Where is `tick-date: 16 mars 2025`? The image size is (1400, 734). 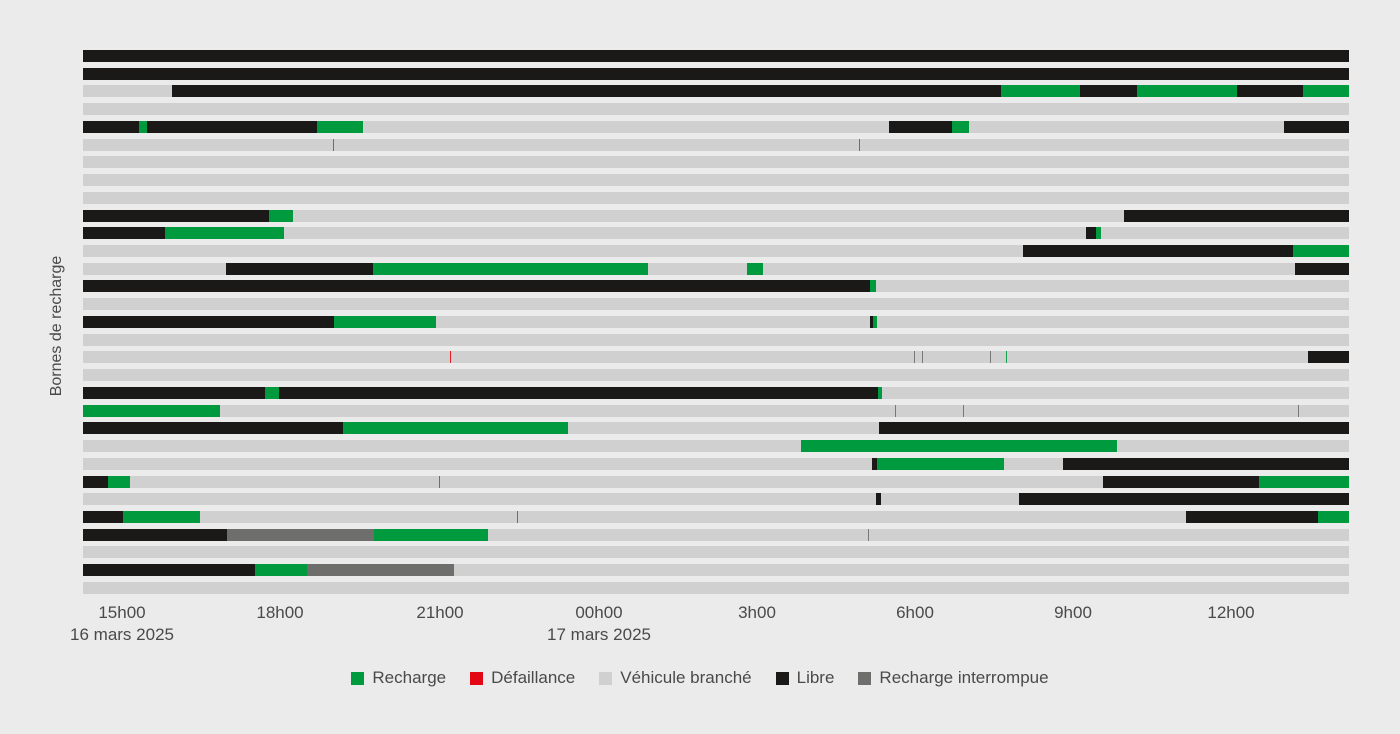 tick-date: 16 mars 2025 is located at coordinates (122, 634).